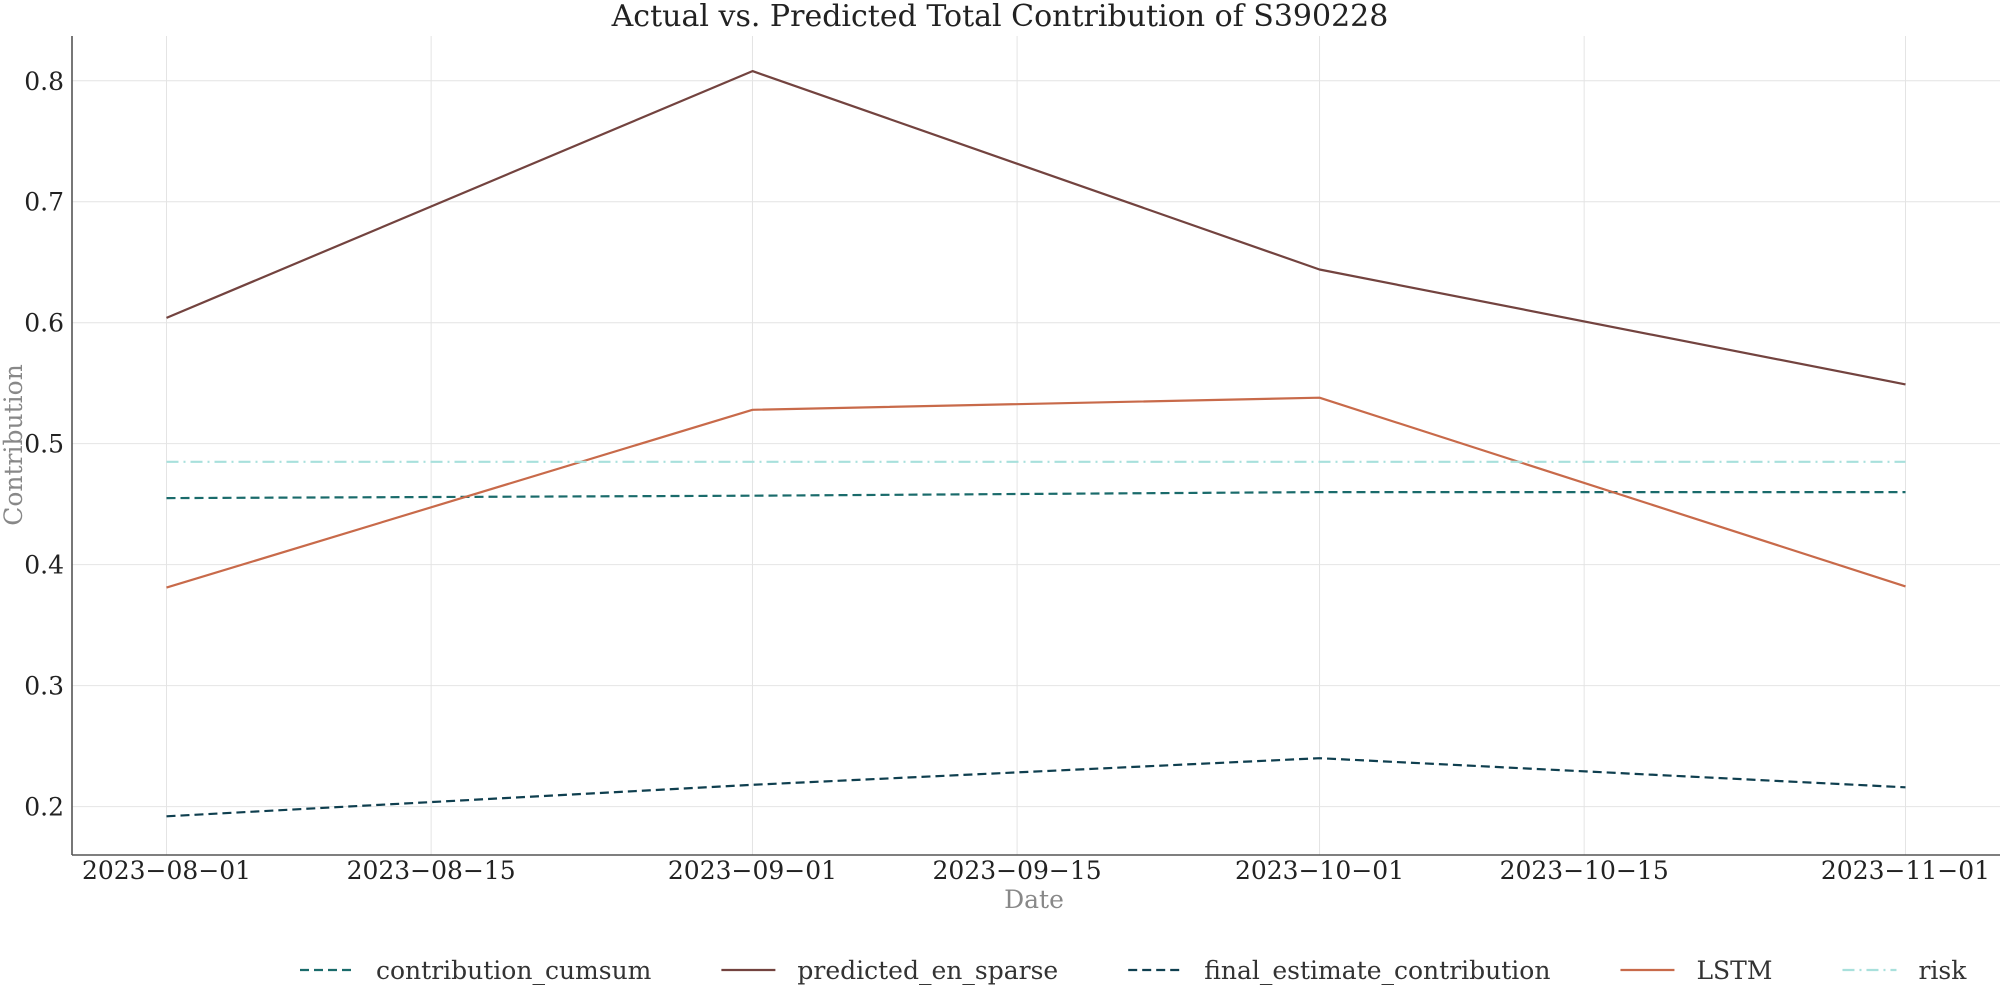 This screenshot has width=2000, height=1000. I want to click on y-axis-title: Contribution, so click(14, 445).